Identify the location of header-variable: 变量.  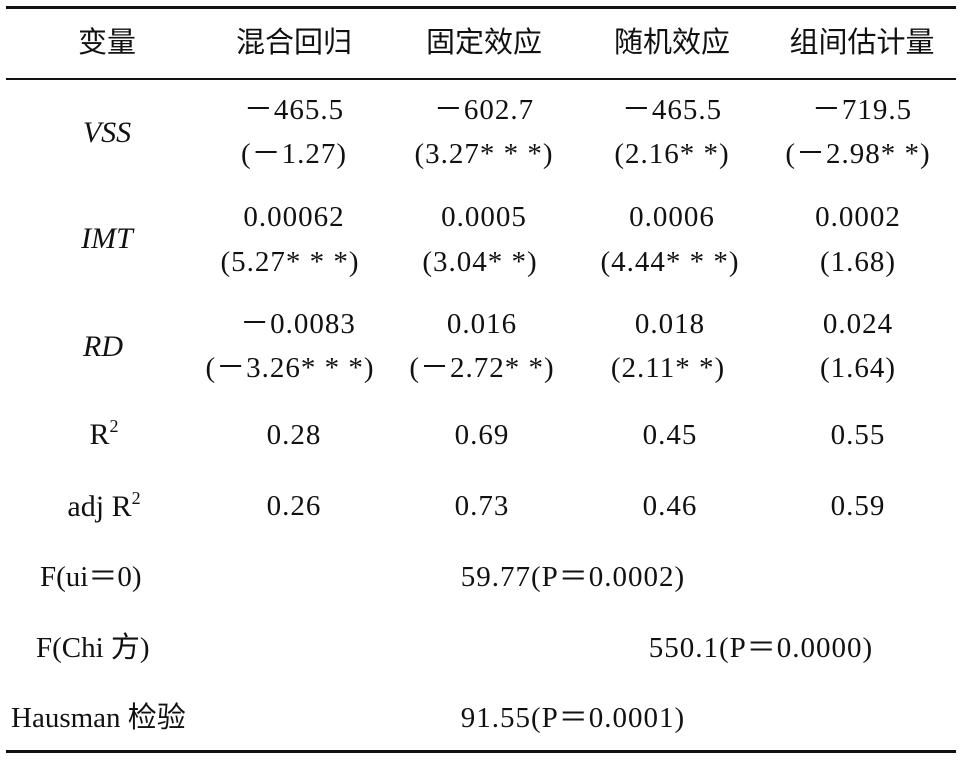
(107, 42).